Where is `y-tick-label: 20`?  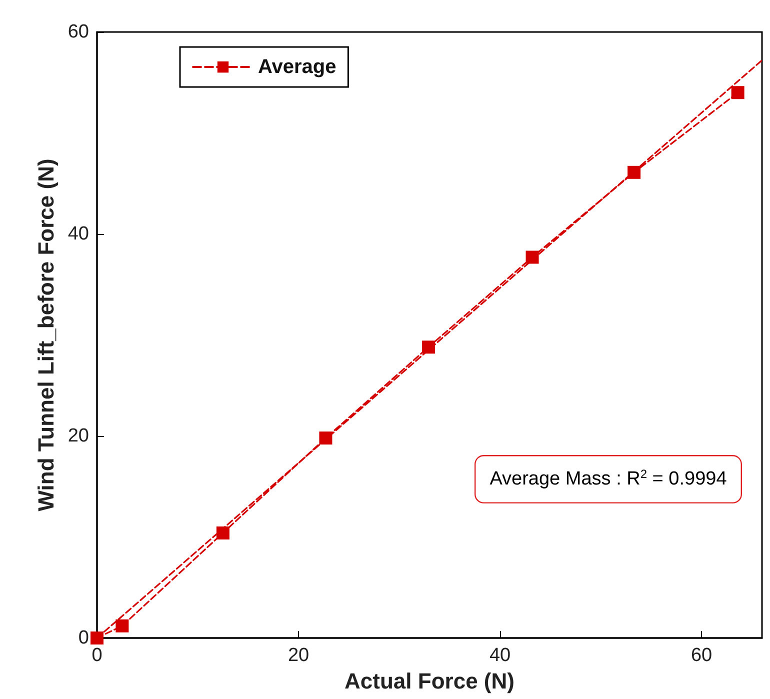
y-tick-label: 20 is located at coordinates (78, 436).